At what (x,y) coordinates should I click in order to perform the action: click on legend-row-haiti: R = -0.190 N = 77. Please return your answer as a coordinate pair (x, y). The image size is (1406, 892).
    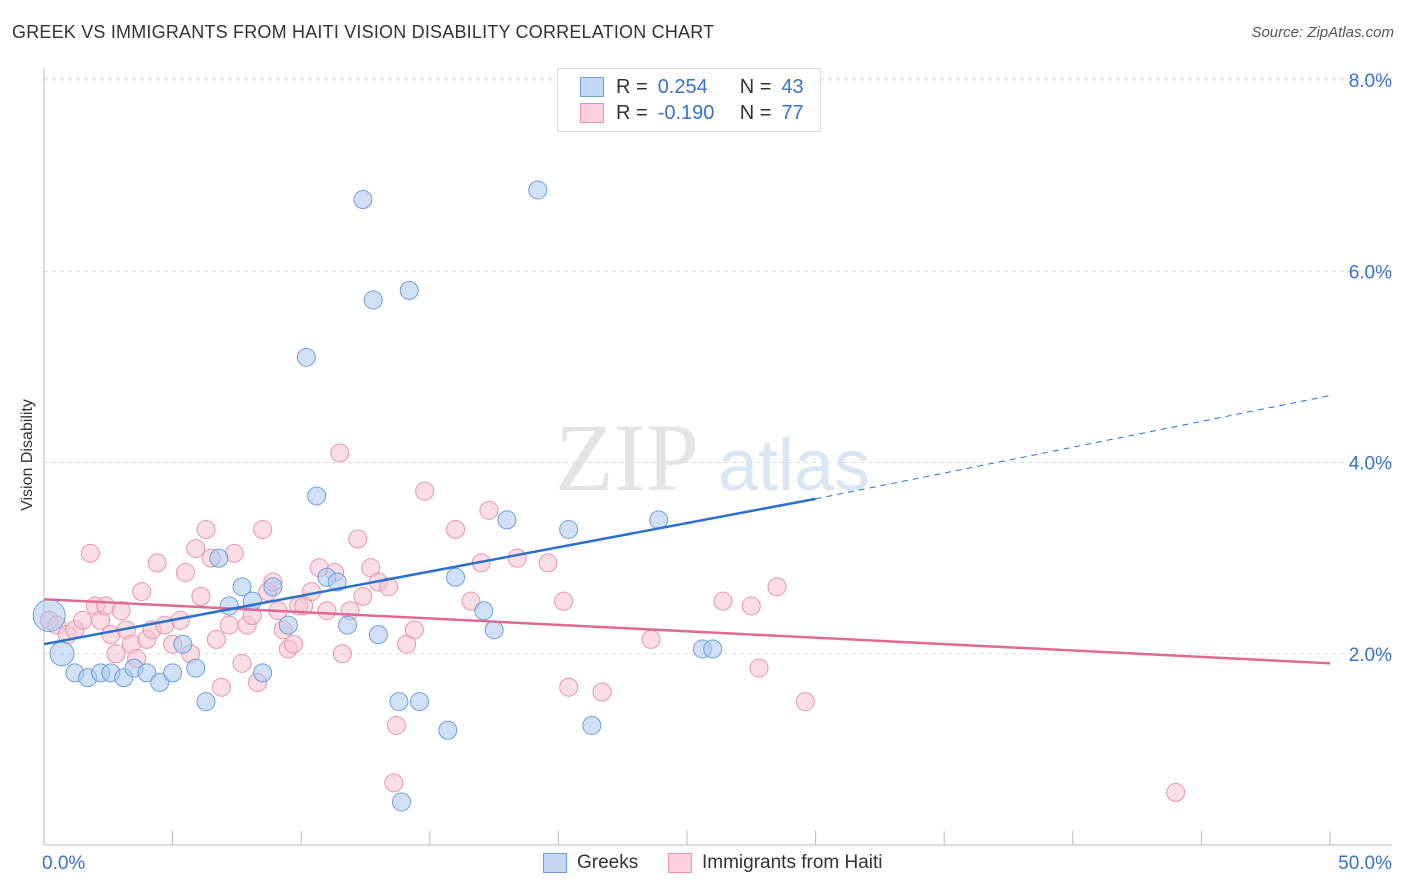
    Looking at the image, I should click on (692, 113).